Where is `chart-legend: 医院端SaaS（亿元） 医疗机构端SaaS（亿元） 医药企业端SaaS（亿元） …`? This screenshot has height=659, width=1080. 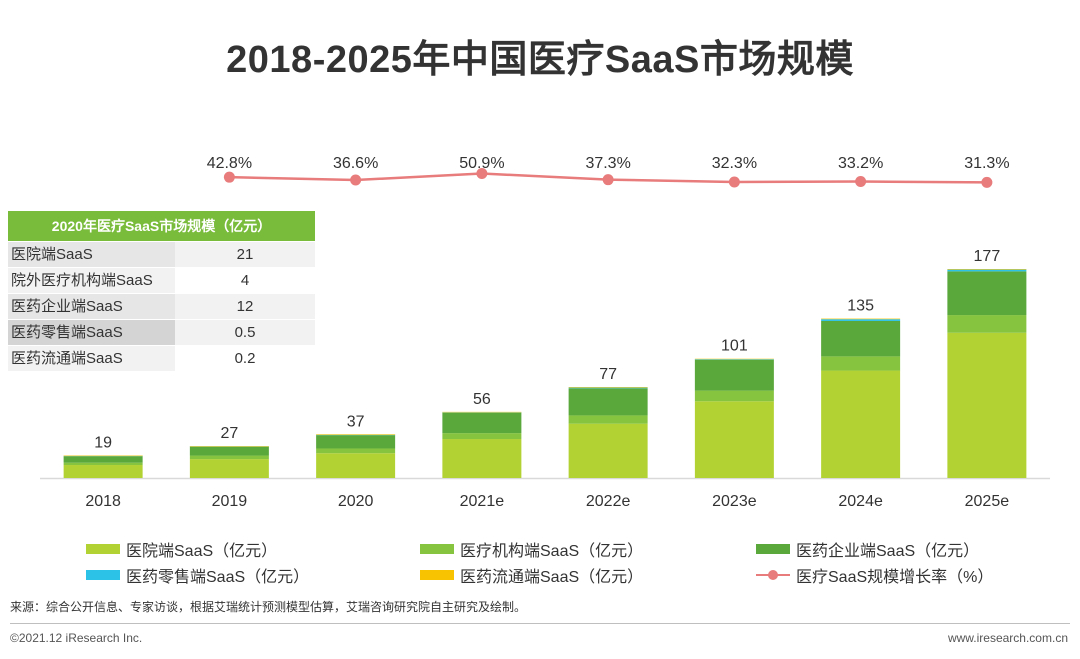
chart-legend: 医院端SaaS（亿元） 医疗机构端SaaS（亿元） 医药企业端SaaS（亿元） … is located at coordinates (540, 561).